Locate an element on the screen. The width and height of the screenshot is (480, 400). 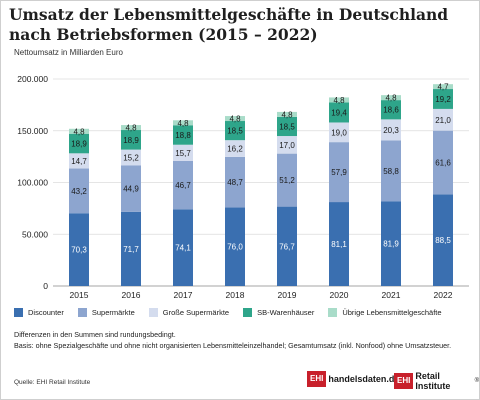
bar-value-label: 15,7 is located at coordinates (183, 153).